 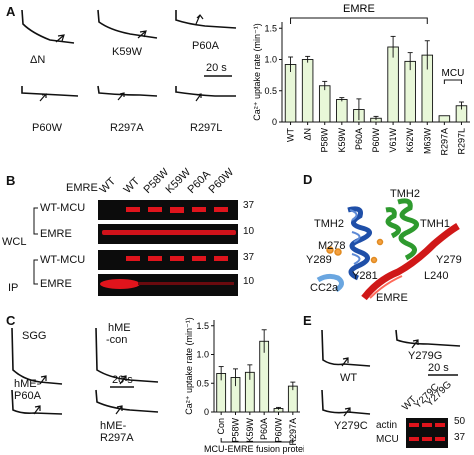 What do you see at coordinates (27, 384) in the screenshot?
I see `trace-label: hME-` at bounding box center [27, 384].